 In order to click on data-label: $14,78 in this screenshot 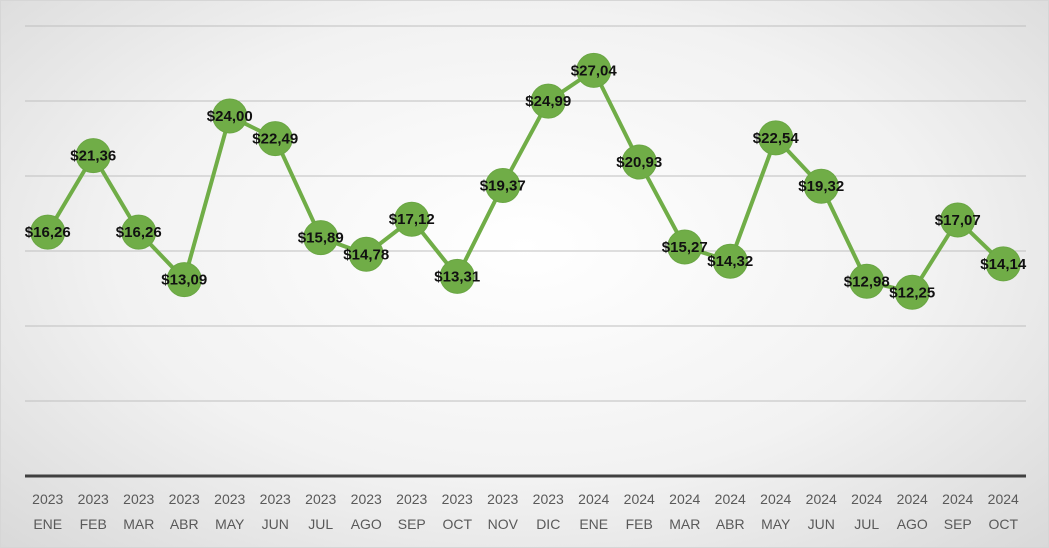, I will do `click(366, 254)`.